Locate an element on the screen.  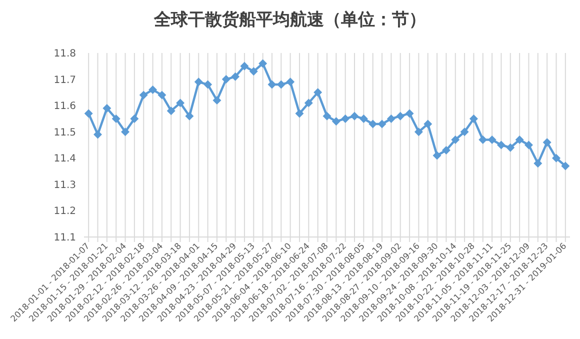
y-tick-label: 11.4 is located at coordinates (65, 159).